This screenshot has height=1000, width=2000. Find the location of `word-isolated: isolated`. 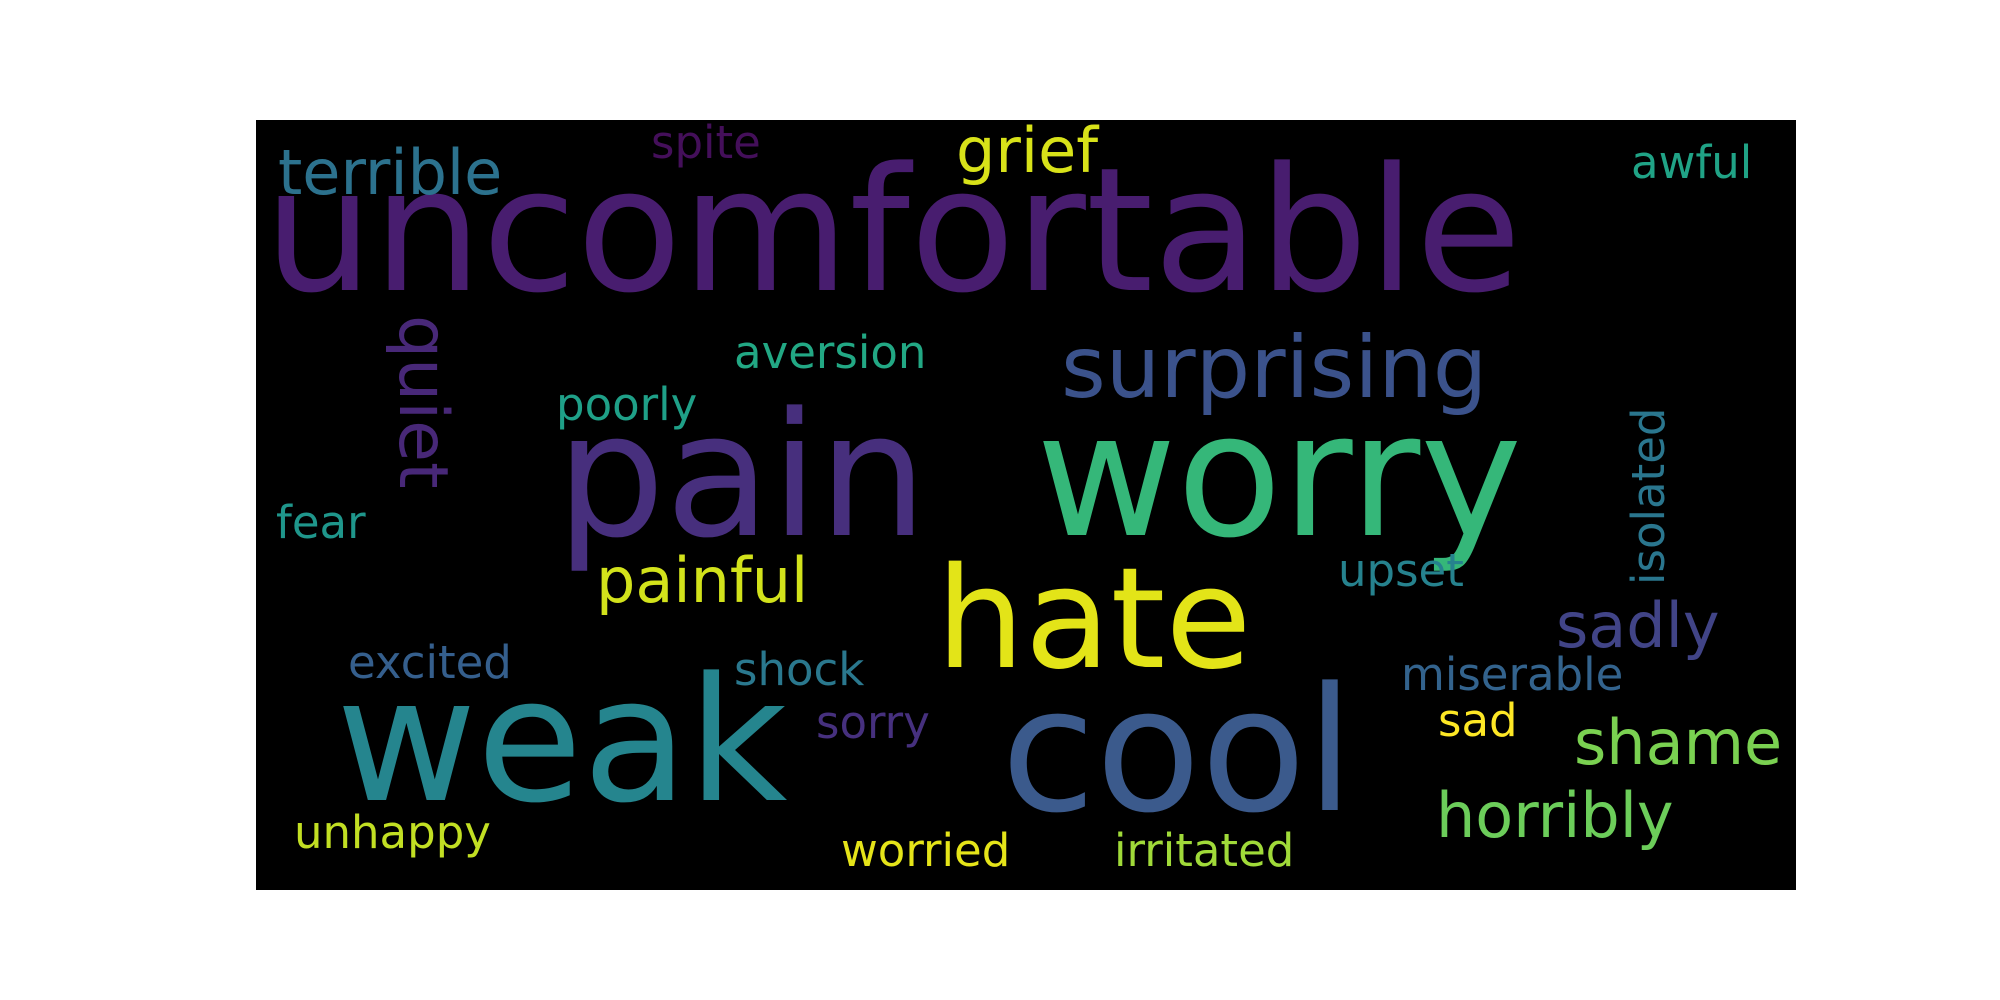

word-isolated: isolated is located at coordinates (1648, 496).